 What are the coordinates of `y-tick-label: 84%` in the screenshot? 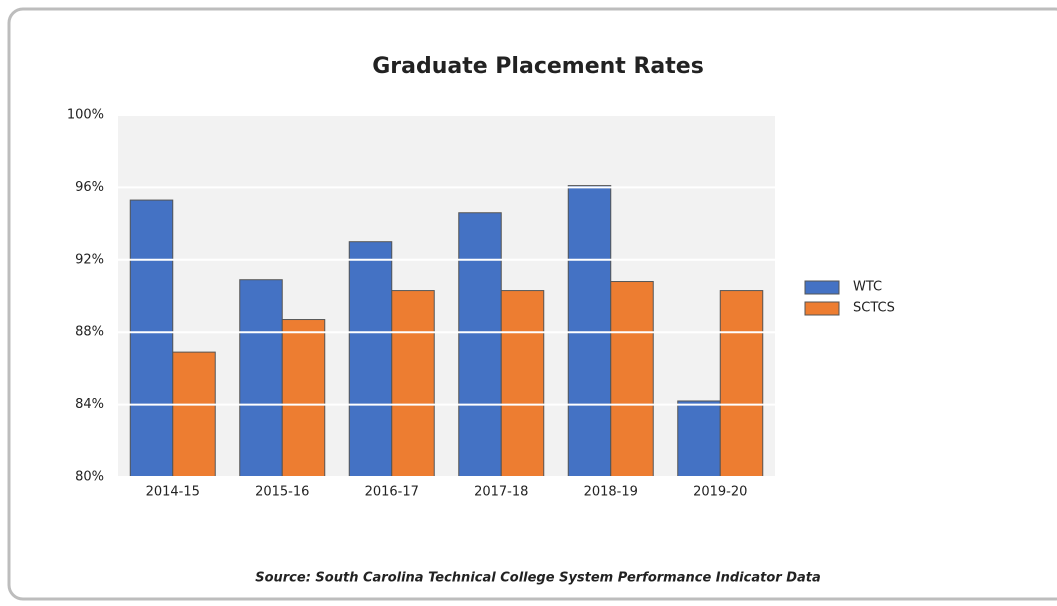 It's located at (89, 404).